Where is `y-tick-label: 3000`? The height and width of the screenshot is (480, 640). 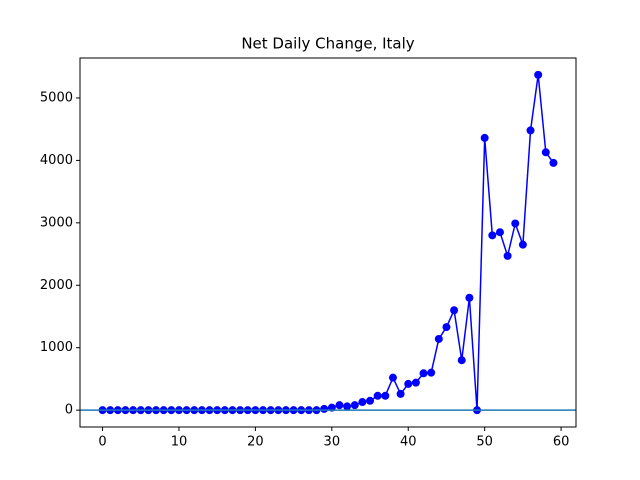
y-tick-label: 3000 is located at coordinates (56, 222).